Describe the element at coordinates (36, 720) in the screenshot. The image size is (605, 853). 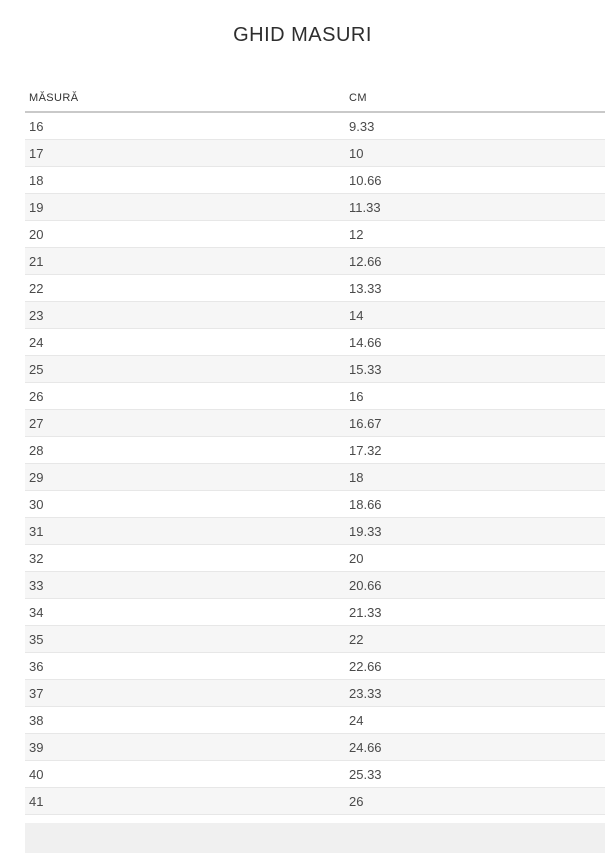
I see `size-cell: 38` at that location.